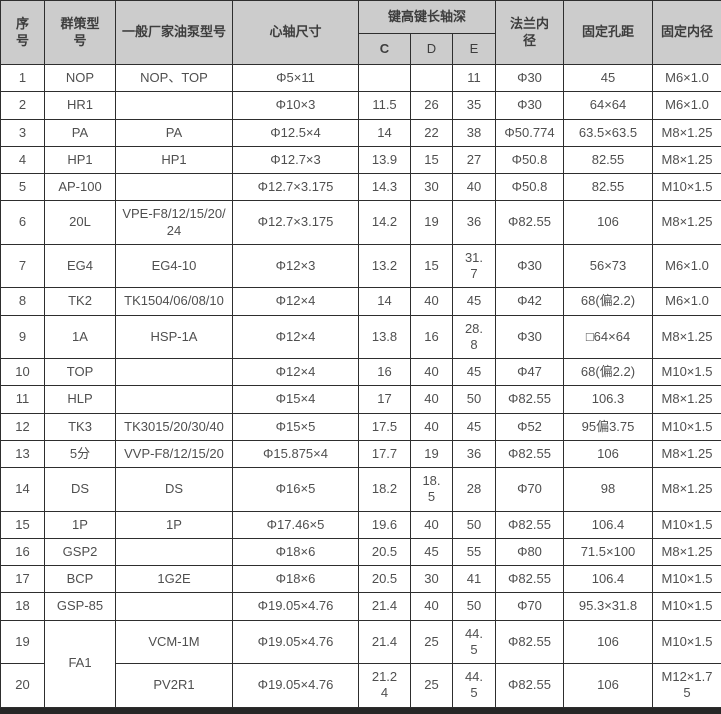 This screenshot has height=714, width=721. Describe the element at coordinates (432, 490) in the screenshot. I see `cell-d: 18. 5` at that location.